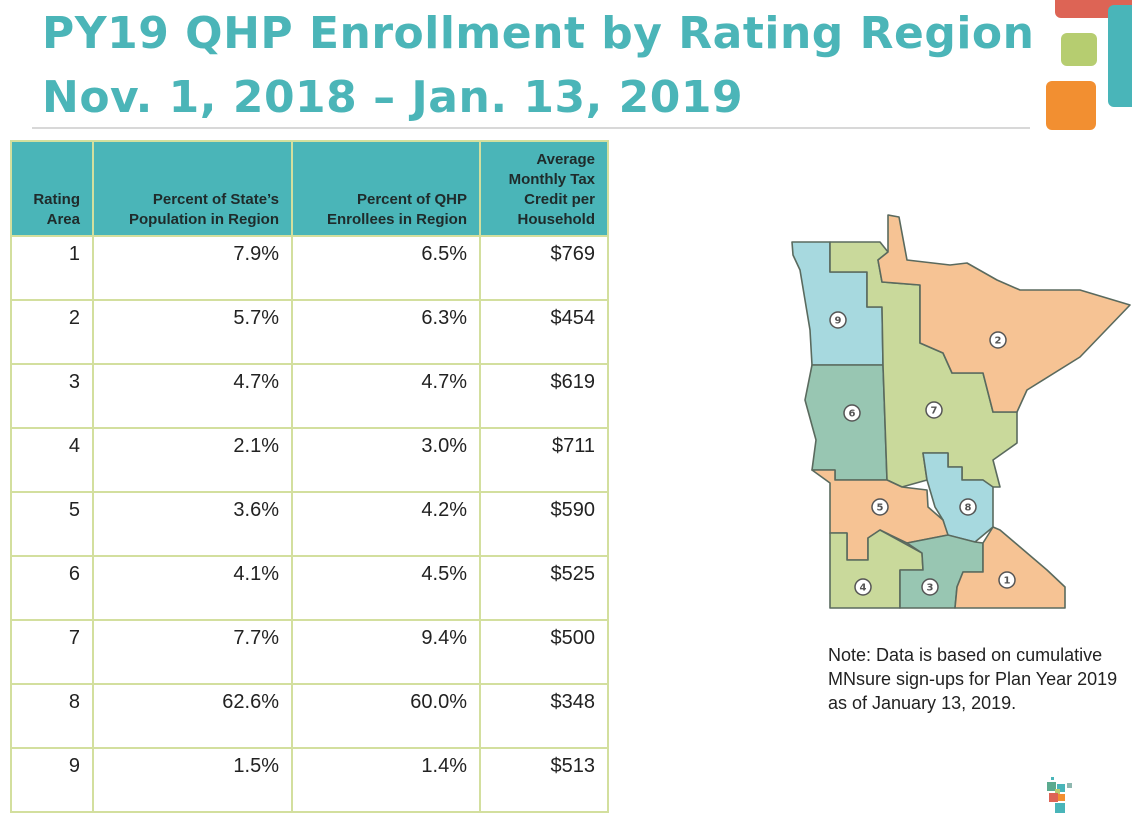  I want to click on cell-tax-credit: $525, so click(544, 588).